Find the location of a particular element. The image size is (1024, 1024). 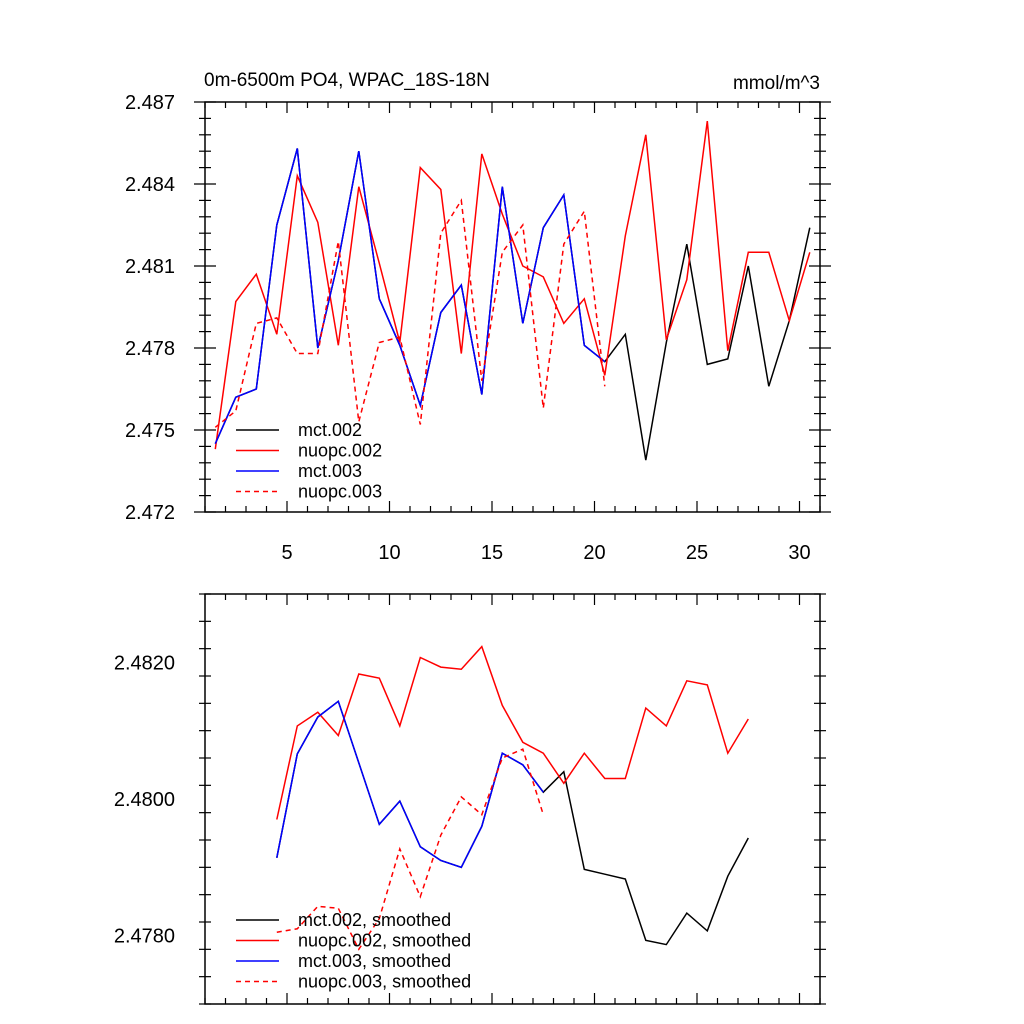

bottom-y-tick-labels: 2.4780 2.4800 2.4820 is located at coordinates (144, 799).